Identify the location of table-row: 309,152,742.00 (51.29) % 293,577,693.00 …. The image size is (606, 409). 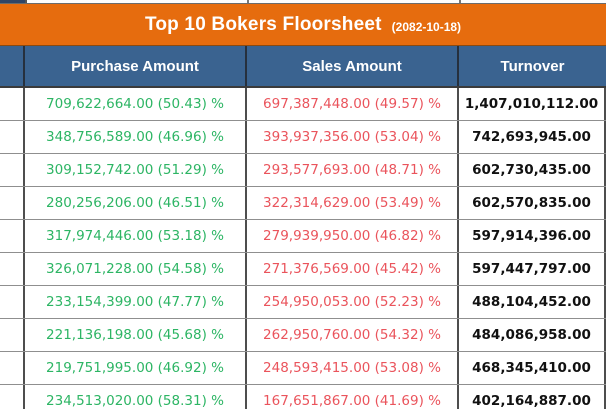
(303, 170).